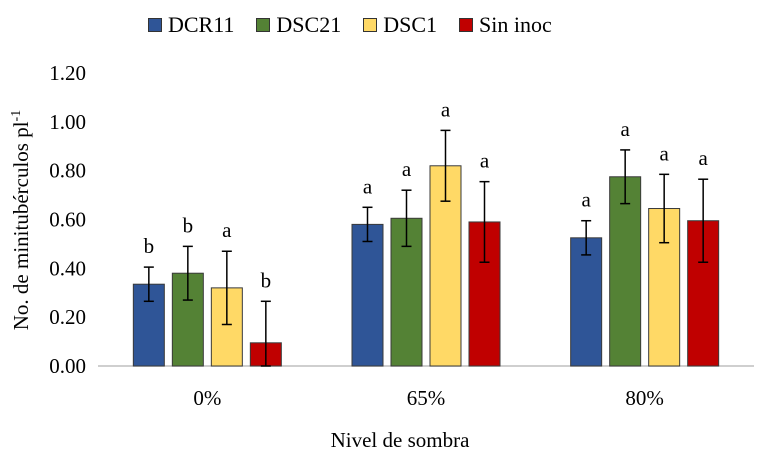  I want to click on legend-label-dsc21: DSC21, so click(309, 24).